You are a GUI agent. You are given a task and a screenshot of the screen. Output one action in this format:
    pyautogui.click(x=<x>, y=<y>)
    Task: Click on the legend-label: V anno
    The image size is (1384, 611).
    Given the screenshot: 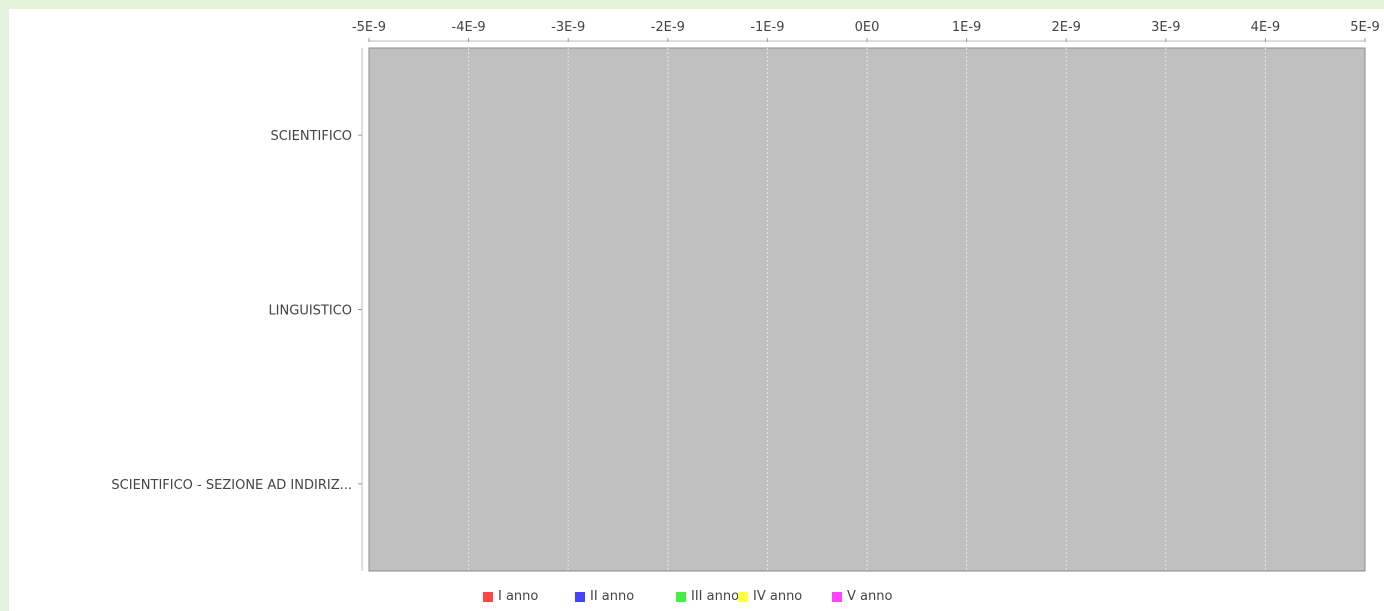 What is the action you would take?
    pyautogui.click(x=870, y=596)
    